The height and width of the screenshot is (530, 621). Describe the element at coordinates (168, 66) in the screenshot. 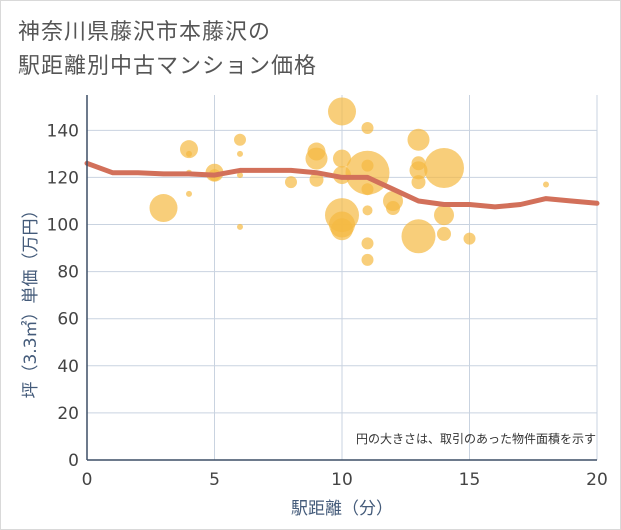

I see `chart-title-line2: 駅距離別中古マンション価格` at that location.